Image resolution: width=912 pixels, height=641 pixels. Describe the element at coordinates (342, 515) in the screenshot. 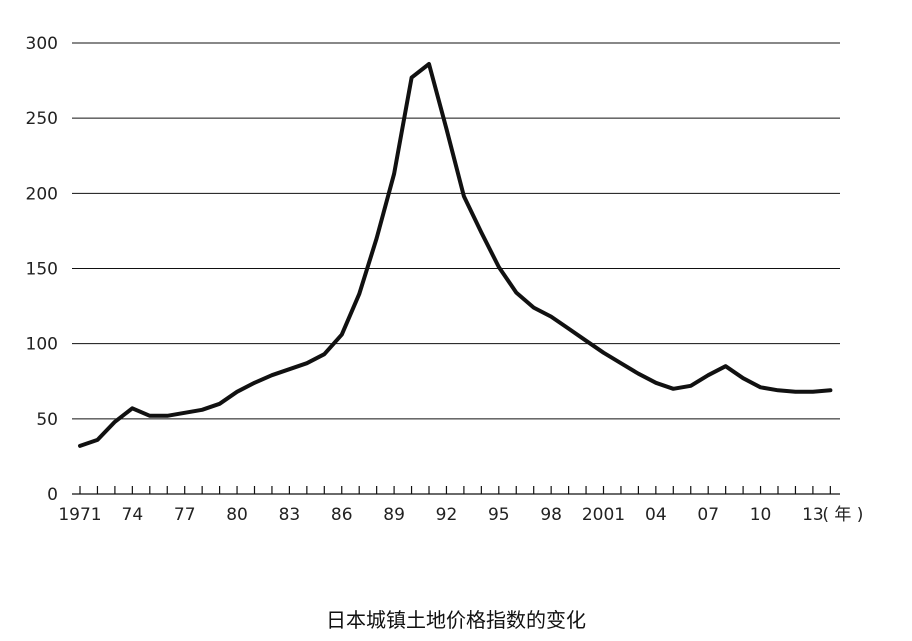

I see `x-tick-label-86: 86` at that location.